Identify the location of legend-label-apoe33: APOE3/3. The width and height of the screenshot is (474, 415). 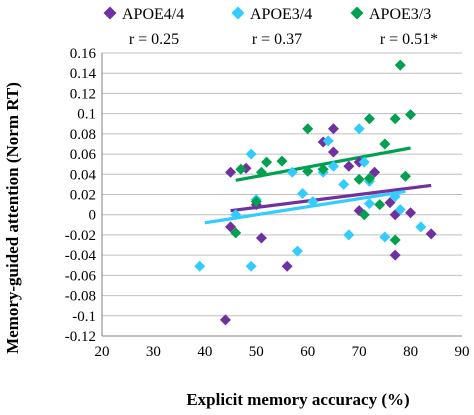
(400, 14).